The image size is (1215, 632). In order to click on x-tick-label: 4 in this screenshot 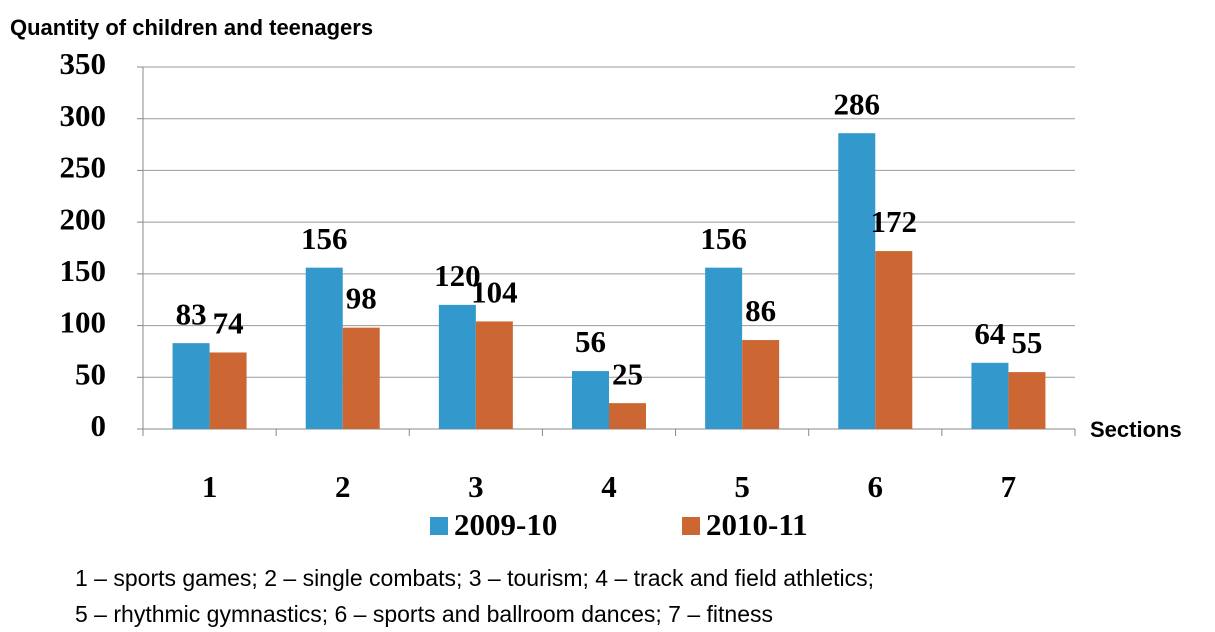, I will do `click(609, 486)`.